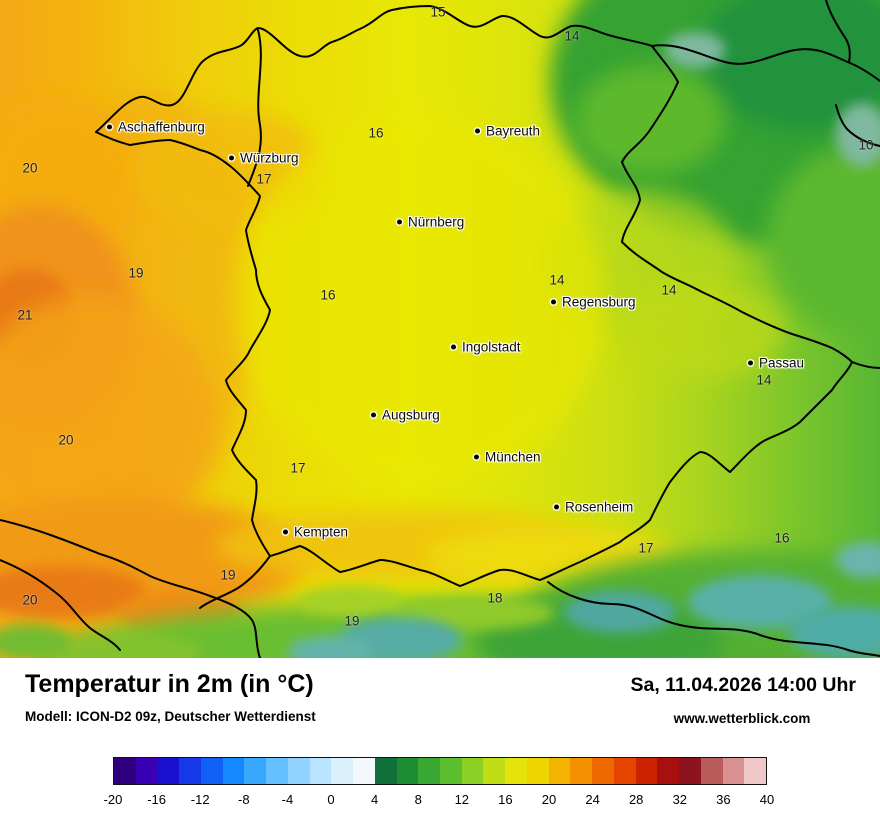 The height and width of the screenshot is (830, 880). What do you see at coordinates (549, 799) in the screenshot?
I see `colorbar-tick-label: 20` at bounding box center [549, 799].